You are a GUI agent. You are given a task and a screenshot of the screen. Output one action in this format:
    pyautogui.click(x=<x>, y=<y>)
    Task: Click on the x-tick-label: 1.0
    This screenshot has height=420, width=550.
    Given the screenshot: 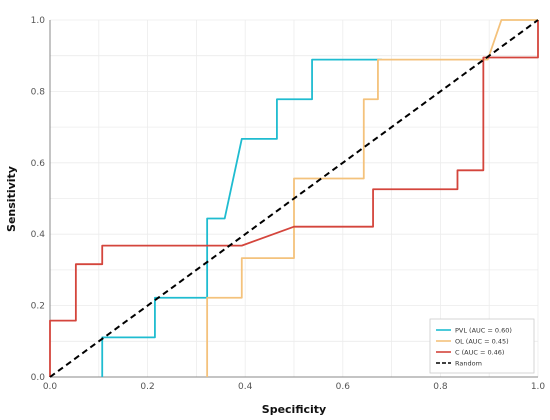 What is the action you would take?
    pyautogui.click(x=538, y=387)
    